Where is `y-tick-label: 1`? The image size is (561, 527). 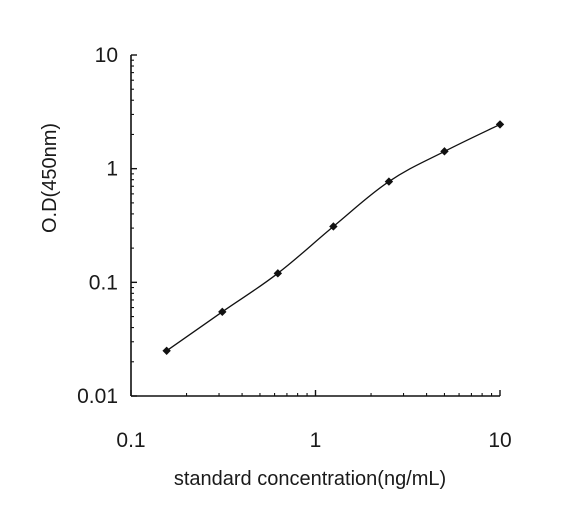 y-tick-label: 1 is located at coordinates (112, 169).